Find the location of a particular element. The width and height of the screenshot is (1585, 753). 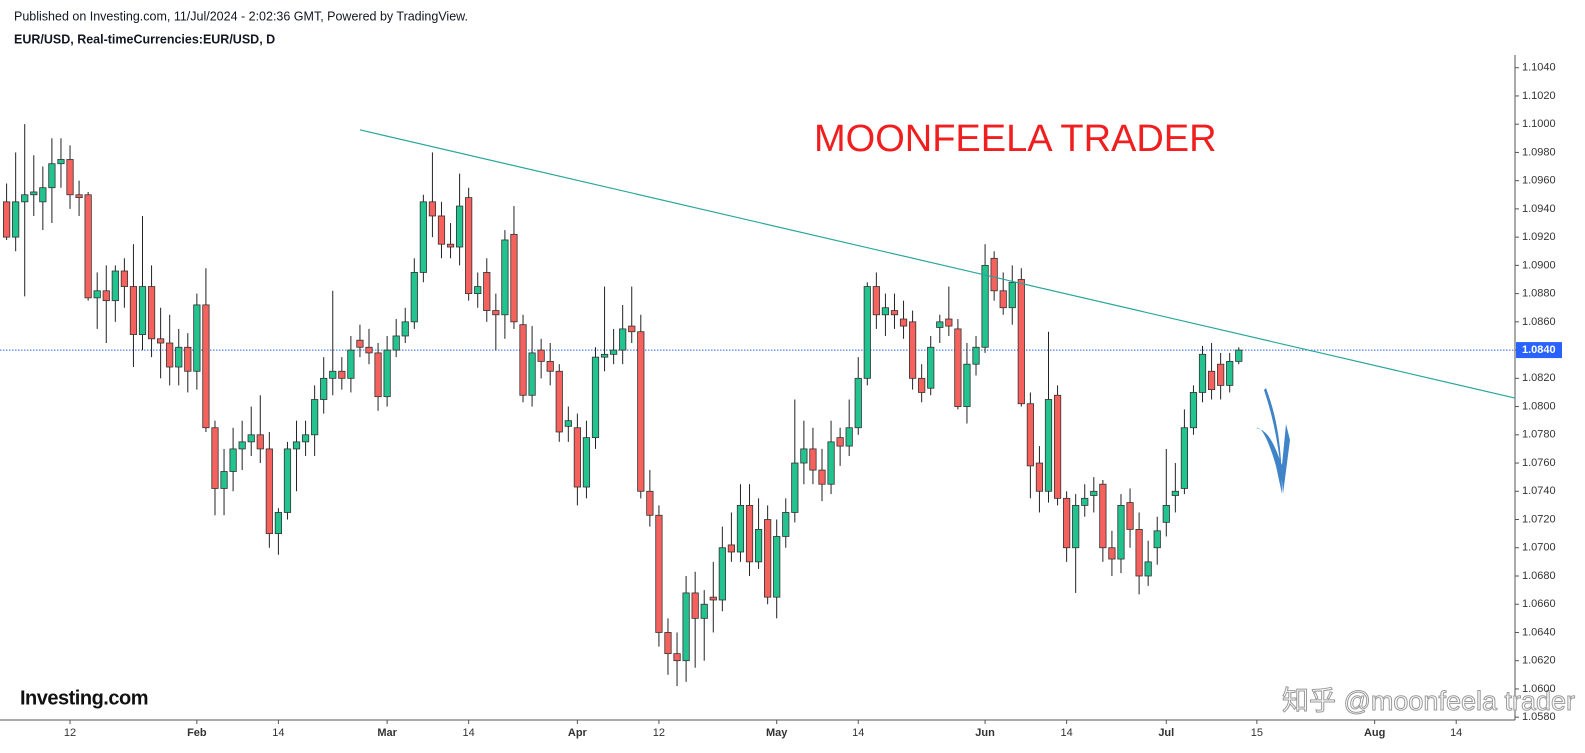

x-tick-label: May is located at coordinates (777, 733).